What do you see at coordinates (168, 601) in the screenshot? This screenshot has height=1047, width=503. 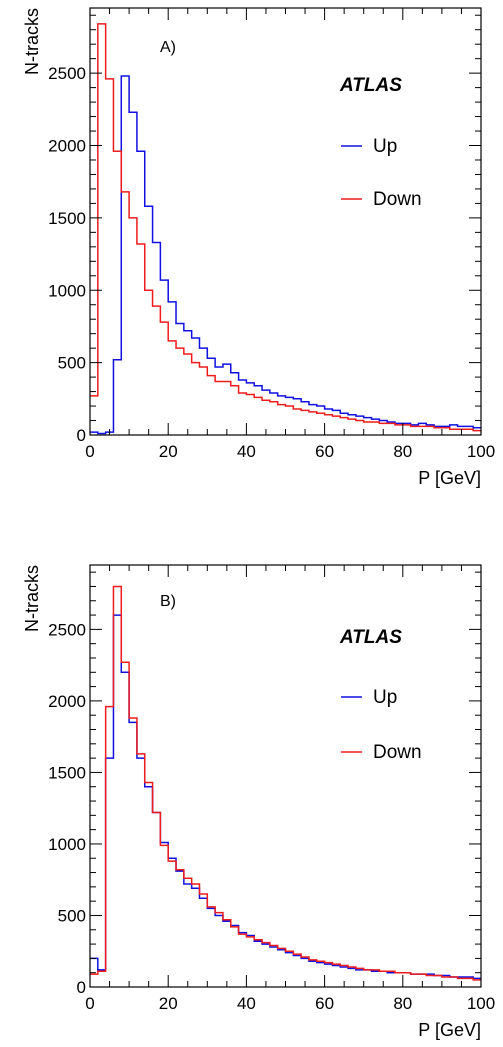 I see `panel-label: B)` at bounding box center [168, 601].